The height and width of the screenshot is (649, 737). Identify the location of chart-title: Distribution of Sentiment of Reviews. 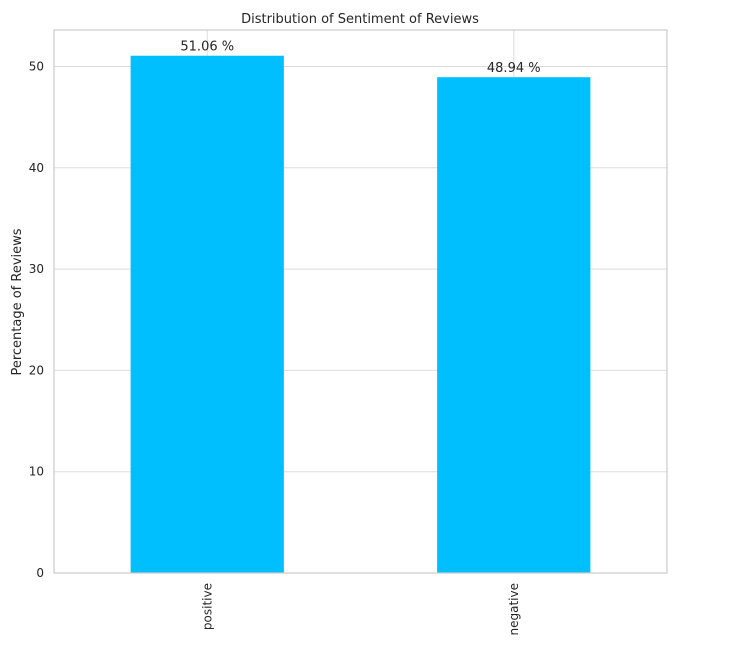
(360, 19).